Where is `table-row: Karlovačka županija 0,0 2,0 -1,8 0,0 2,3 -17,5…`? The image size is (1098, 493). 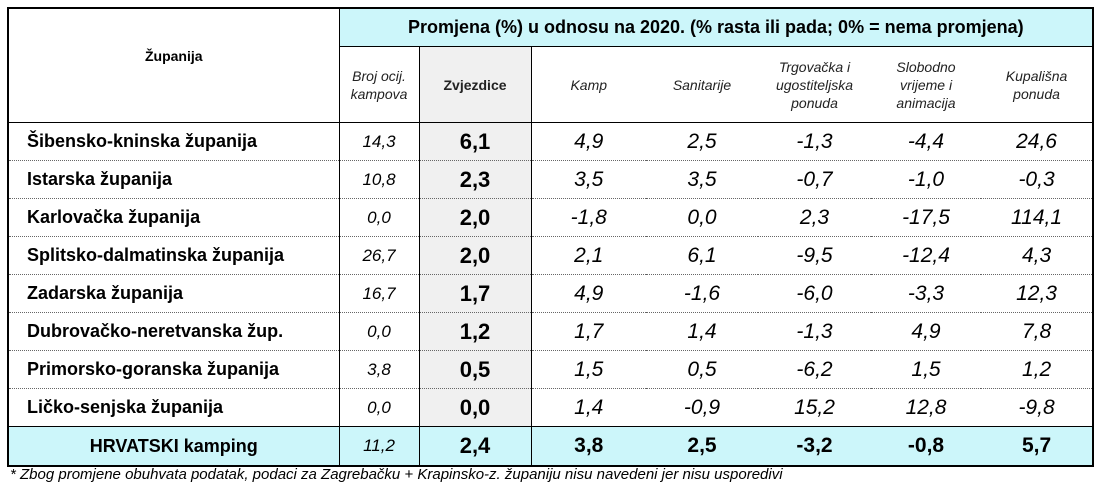 table-row: Karlovačka županija 0,0 2,0 -1,8 0,0 2,3 -17,5… is located at coordinates (551, 217).